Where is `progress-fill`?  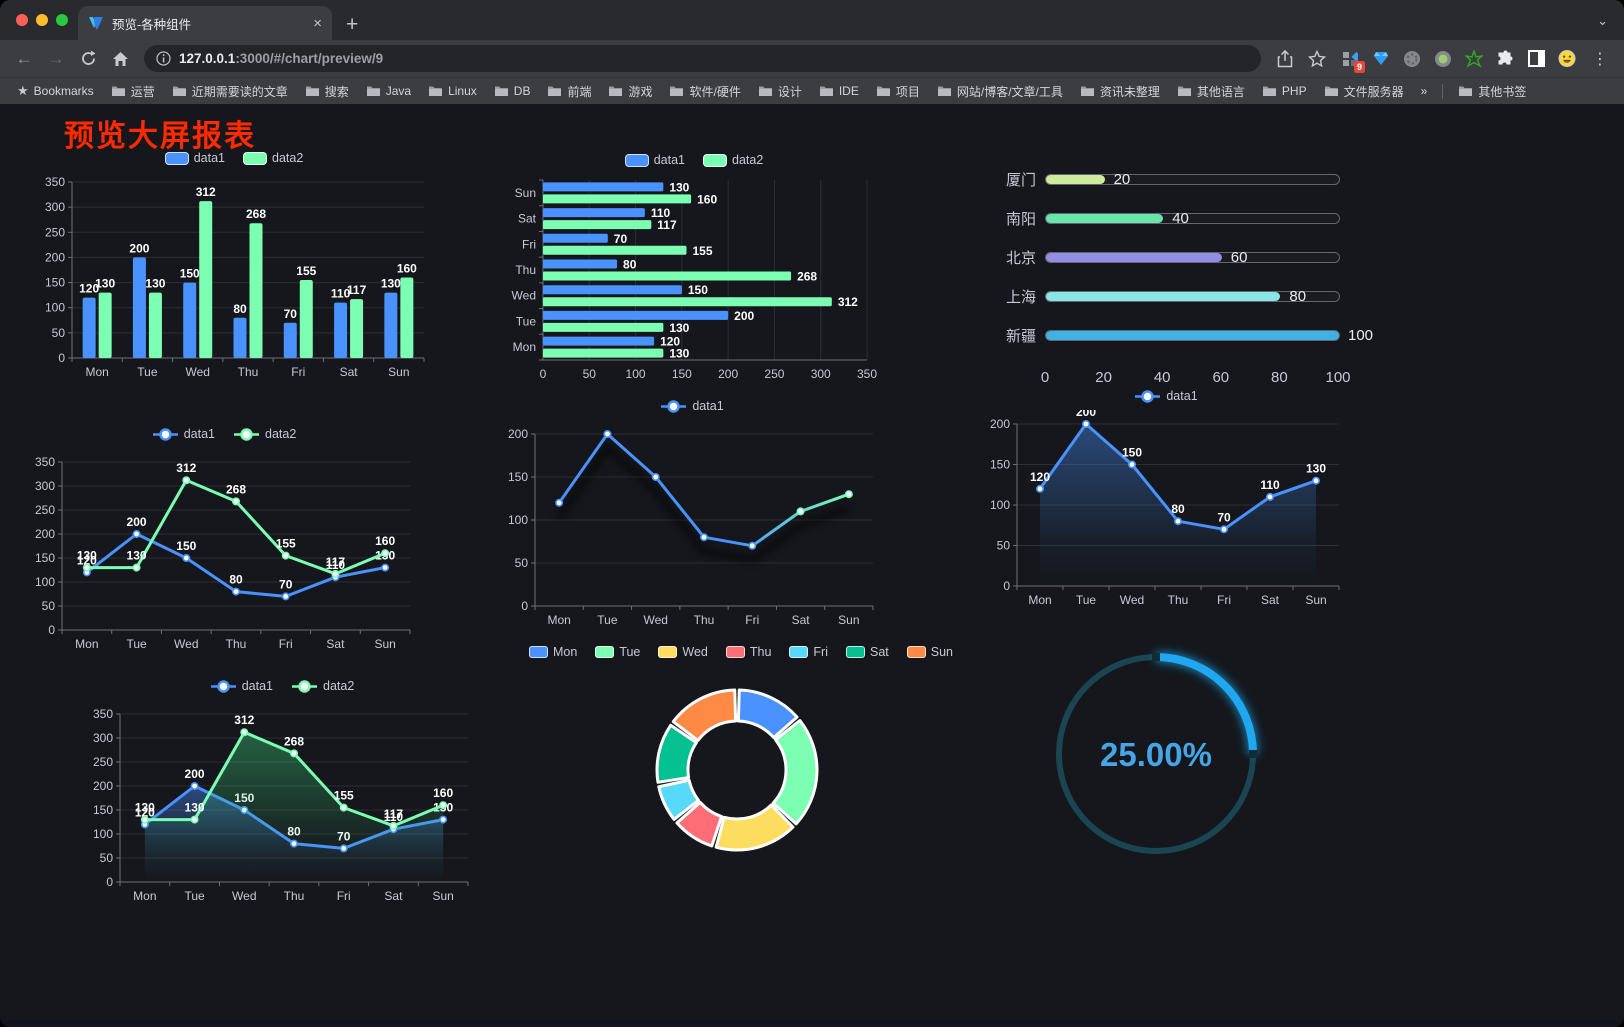 progress-fill is located at coordinates (1075, 179).